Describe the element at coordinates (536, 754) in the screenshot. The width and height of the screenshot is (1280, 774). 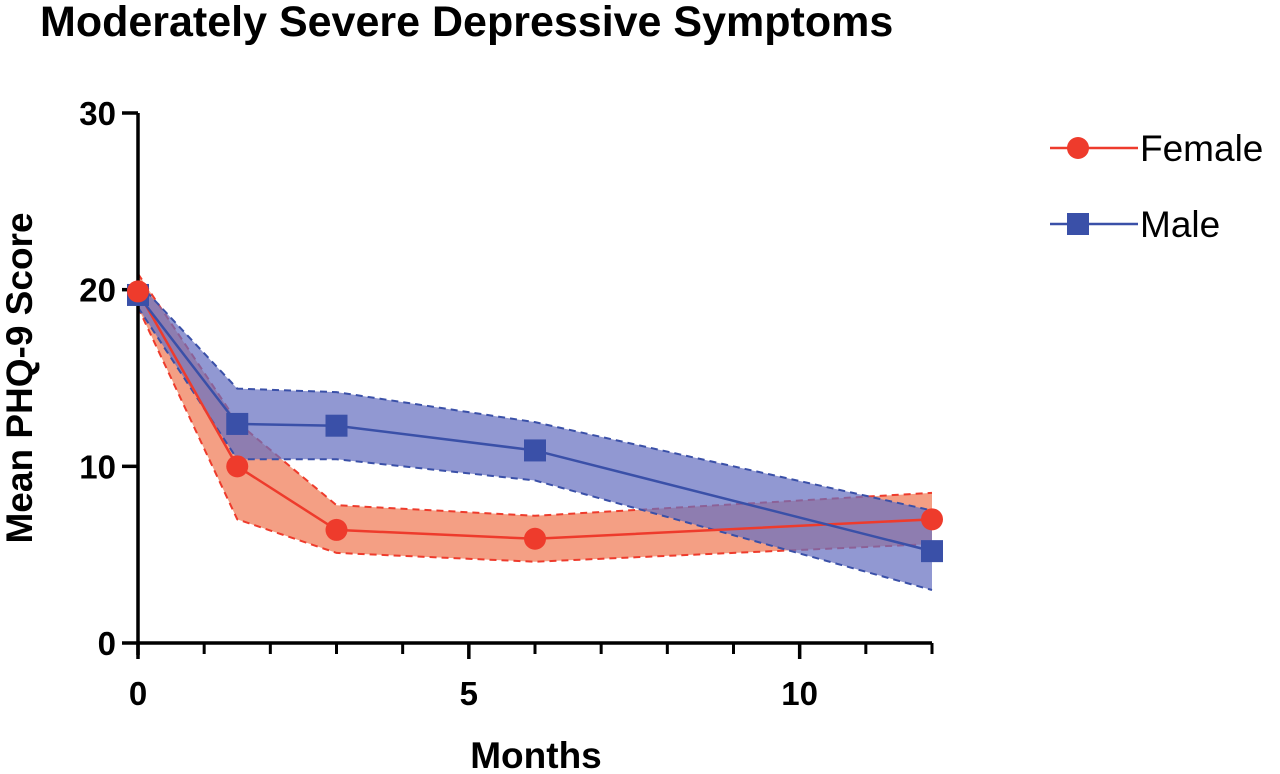
I see `x-axis-label: Months` at that location.